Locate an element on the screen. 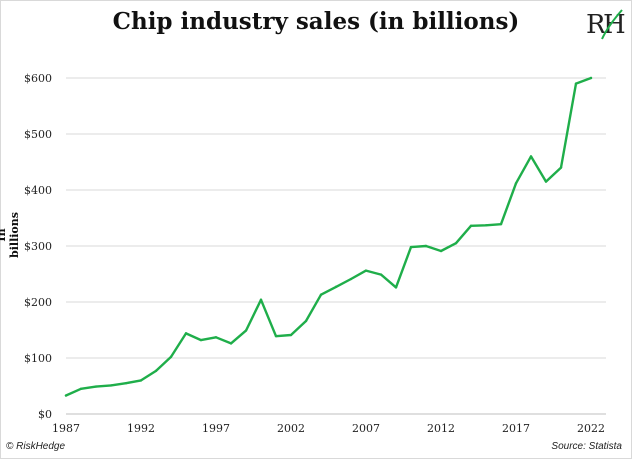 Image resolution: width=632 pixels, height=459 pixels. y-tick-label: $600 is located at coordinates (38, 78).